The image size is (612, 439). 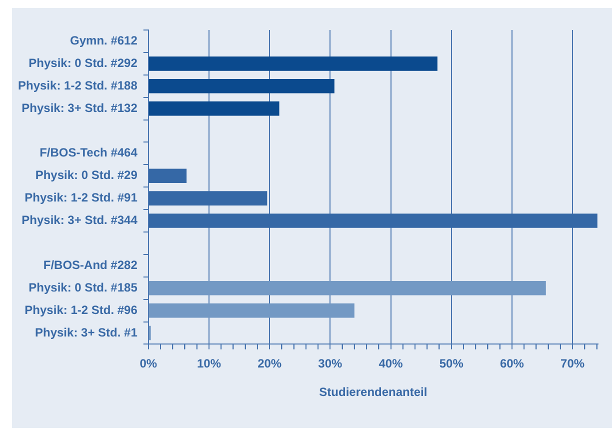 What do you see at coordinates (512, 363) in the screenshot?
I see `x-tick-label: 60%` at bounding box center [512, 363].